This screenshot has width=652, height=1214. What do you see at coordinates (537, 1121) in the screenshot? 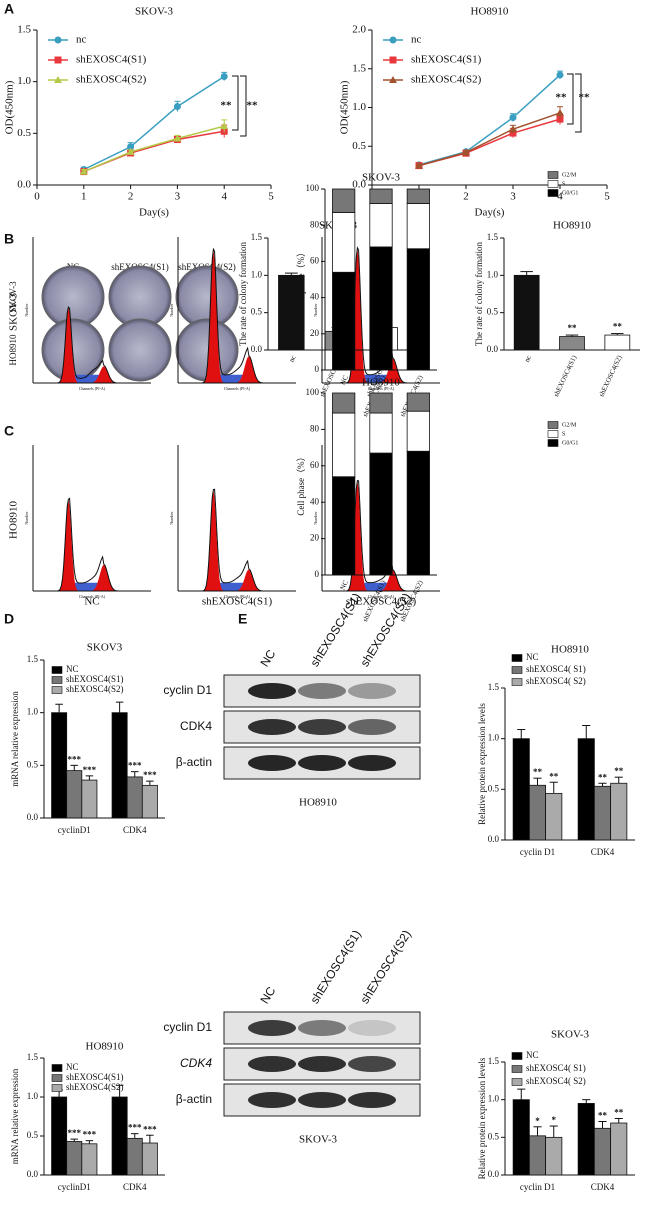
I see `significance: *` at bounding box center [537, 1121].